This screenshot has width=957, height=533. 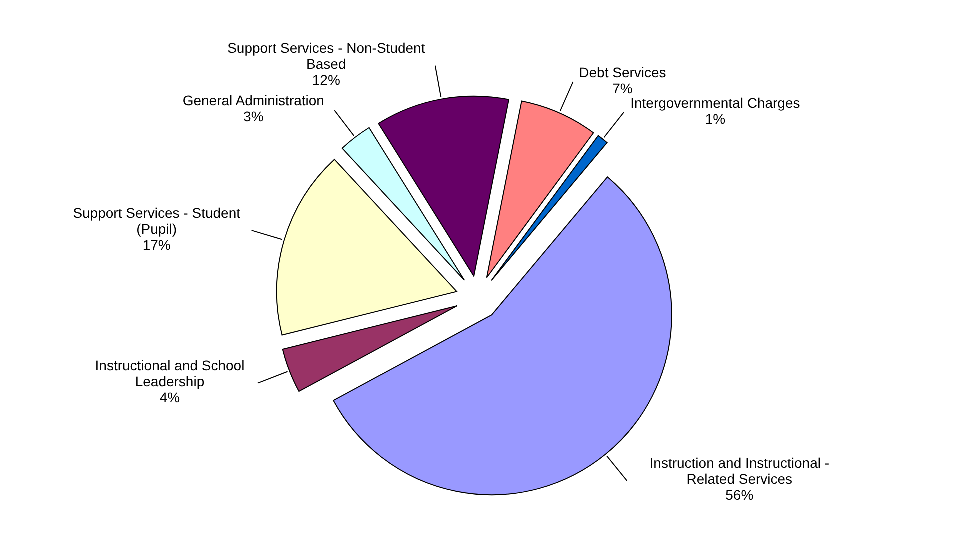 What do you see at coordinates (715, 118) in the screenshot?
I see `data-label: 1%` at bounding box center [715, 118].